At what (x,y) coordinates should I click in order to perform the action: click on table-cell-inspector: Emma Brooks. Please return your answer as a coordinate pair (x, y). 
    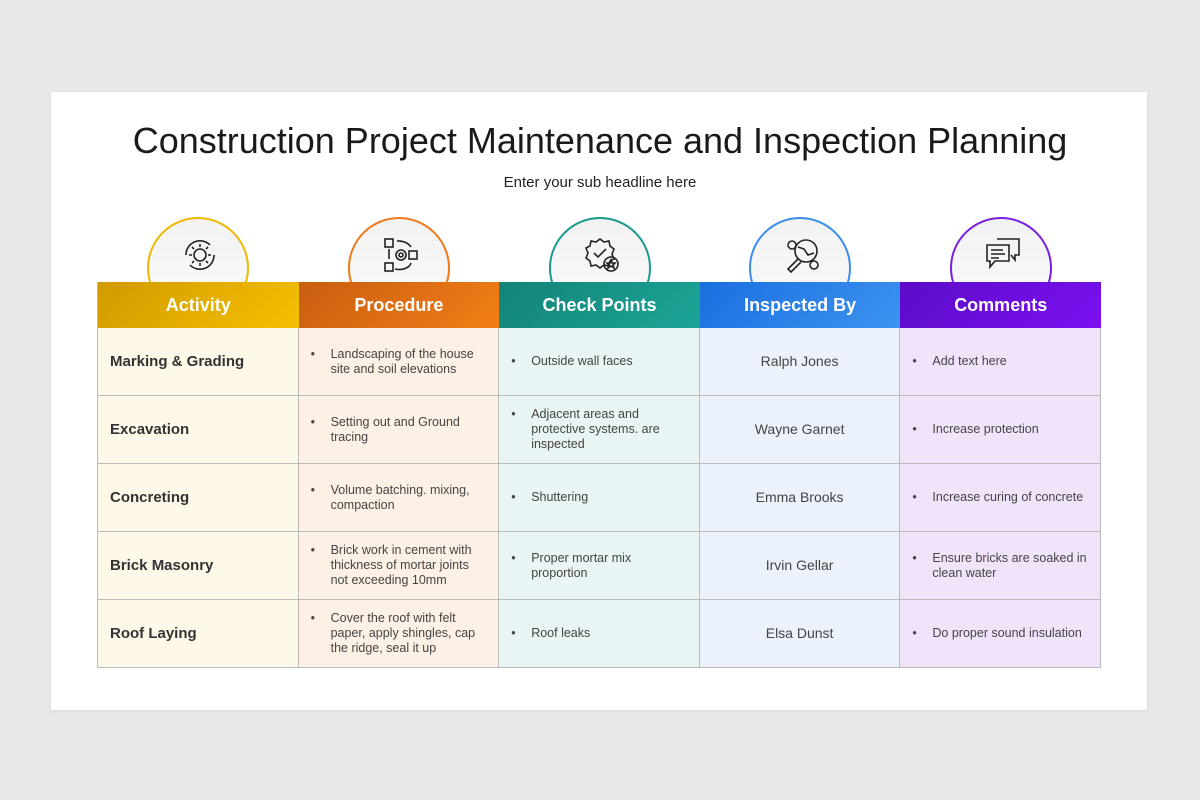
    Looking at the image, I should click on (800, 498).